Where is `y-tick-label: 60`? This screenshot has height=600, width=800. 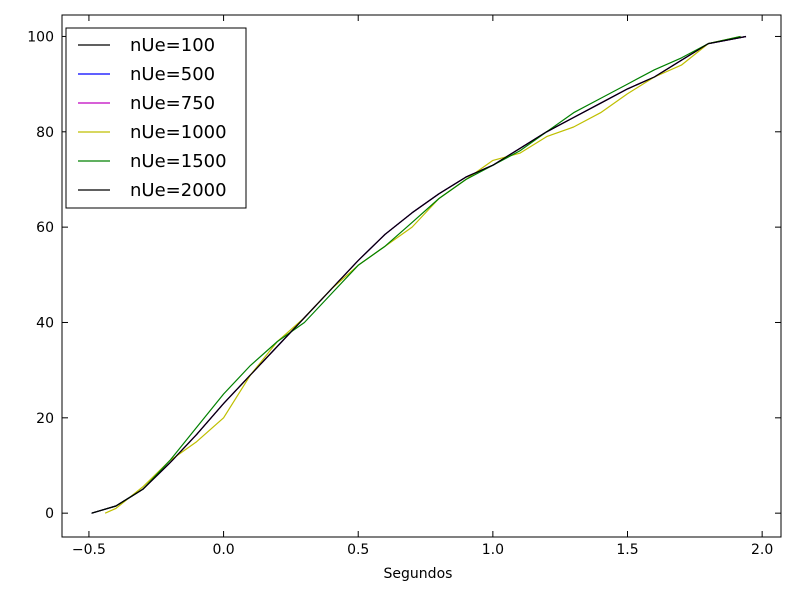
y-tick-label: 60 is located at coordinates (45, 228).